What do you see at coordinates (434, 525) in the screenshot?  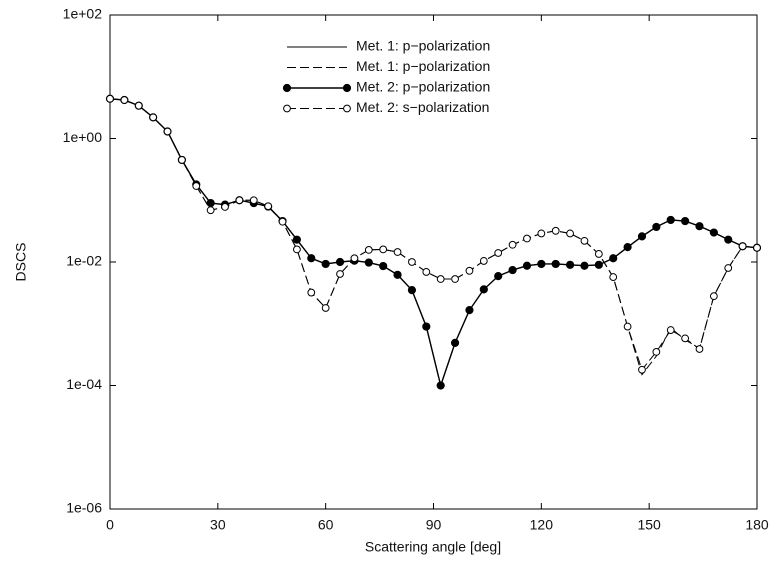 I see `x-tick-label: 90` at bounding box center [434, 525].